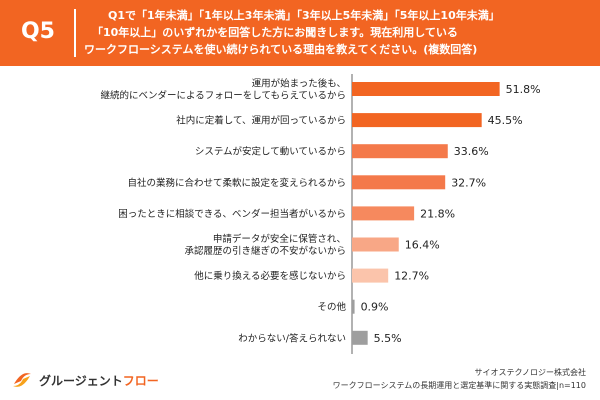 The image size is (600, 400). I want to click on value-label-7: 0.9%, so click(375, 307).